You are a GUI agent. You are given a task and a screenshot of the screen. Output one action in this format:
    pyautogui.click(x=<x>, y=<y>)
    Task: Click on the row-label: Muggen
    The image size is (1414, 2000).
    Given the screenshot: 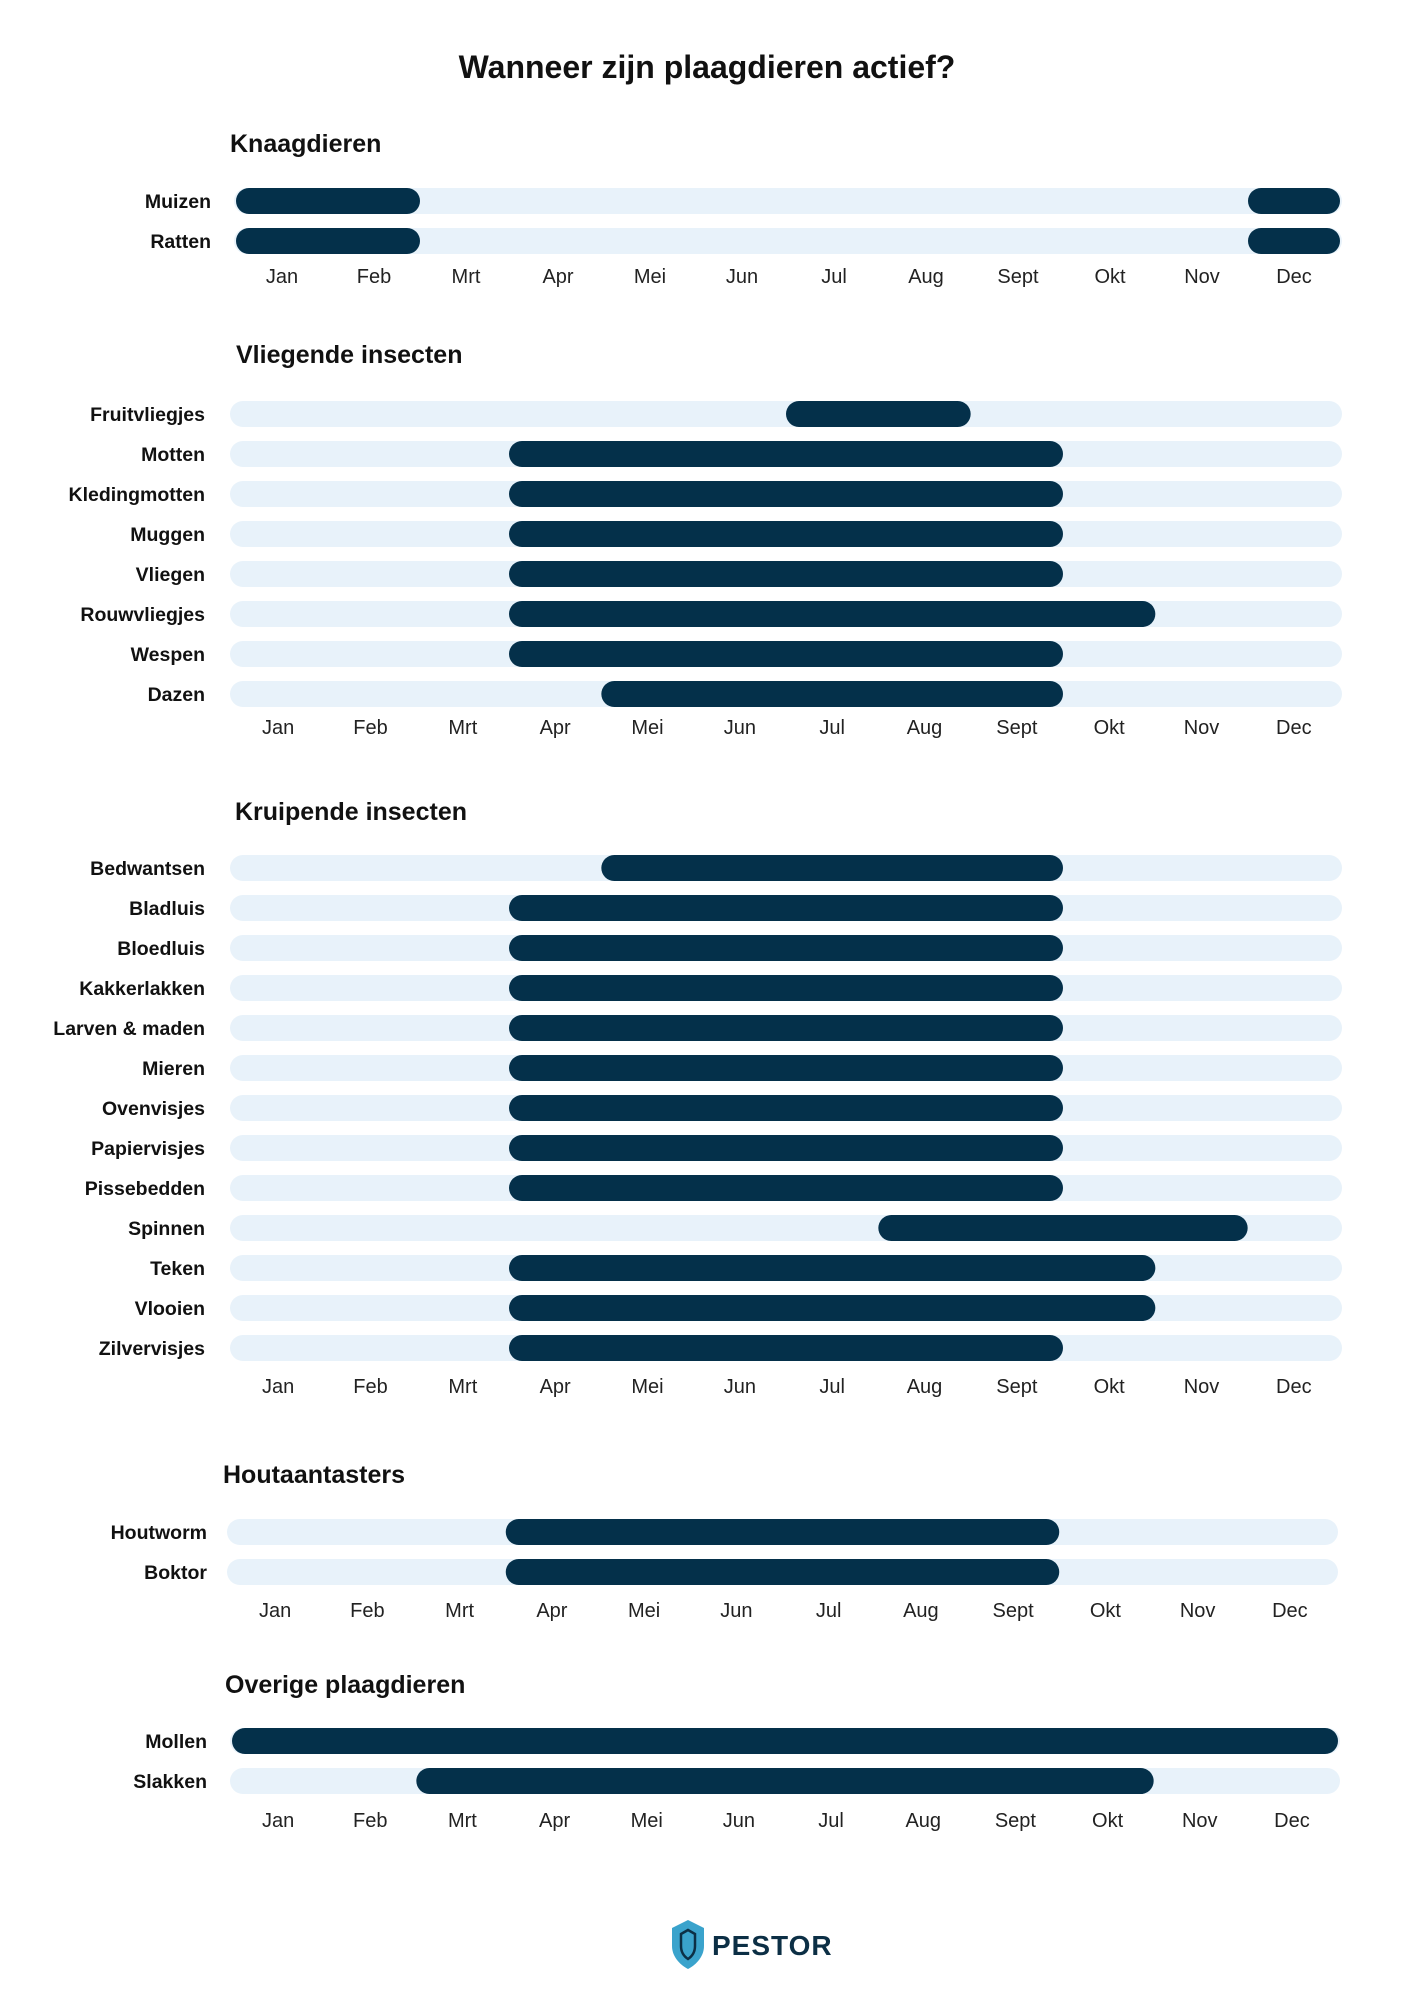 What is the action you would take?
    pyautogui.click(x=167, y=535)
    